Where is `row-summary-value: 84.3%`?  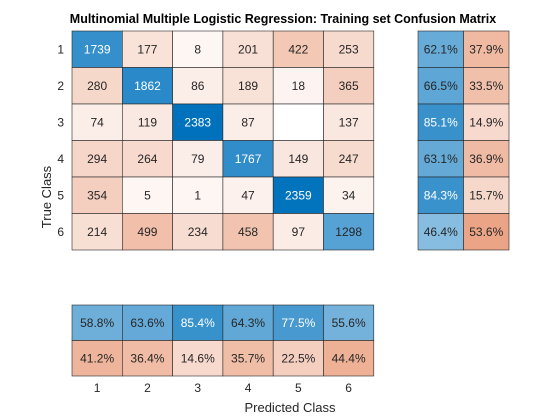
row-summary-value: 84.3% is located at coordinates (441, 195).